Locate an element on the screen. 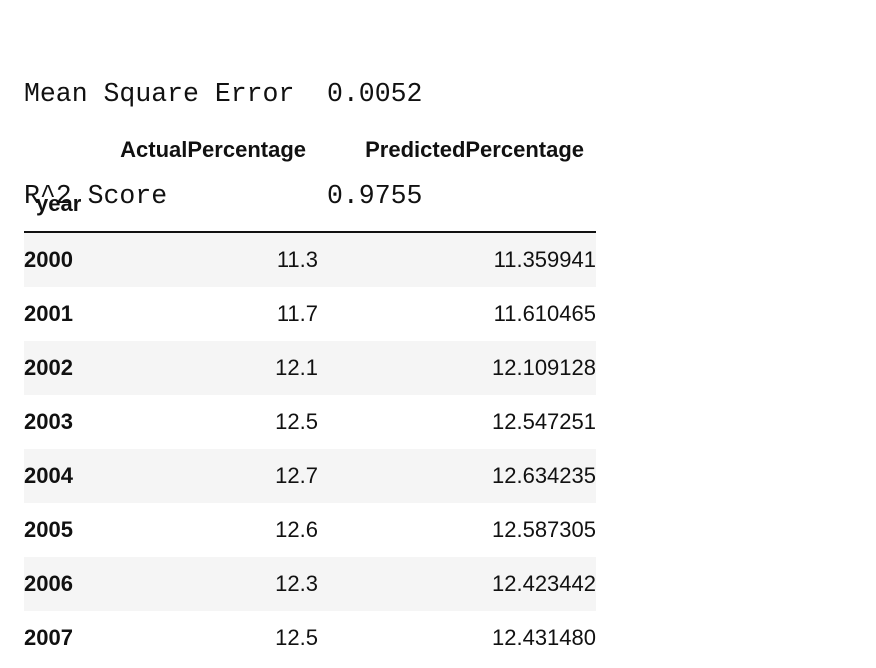 Image resolution: width=876 pixels, height=668 pixels. cell-actual-percentage: 12.3 is located at coordinates (296, 583).